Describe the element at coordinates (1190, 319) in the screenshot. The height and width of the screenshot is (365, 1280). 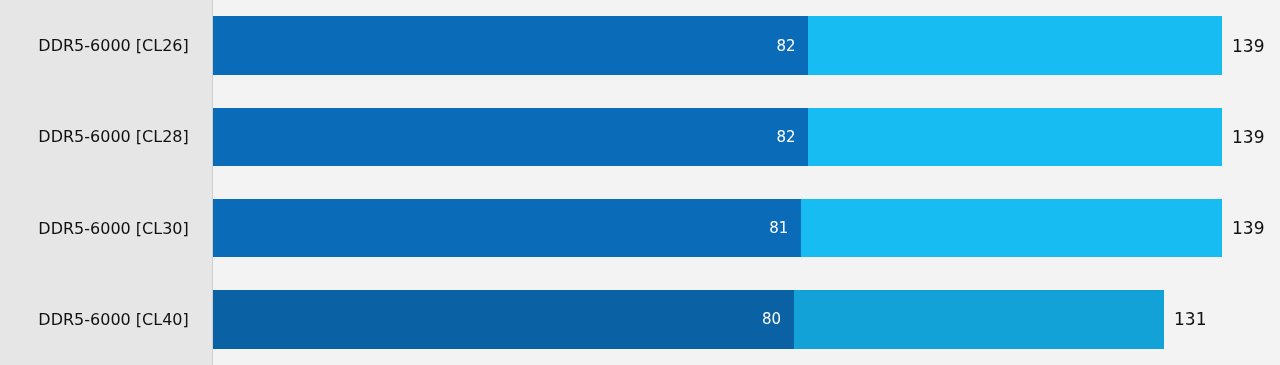
I see `total-label: 131` at that location.